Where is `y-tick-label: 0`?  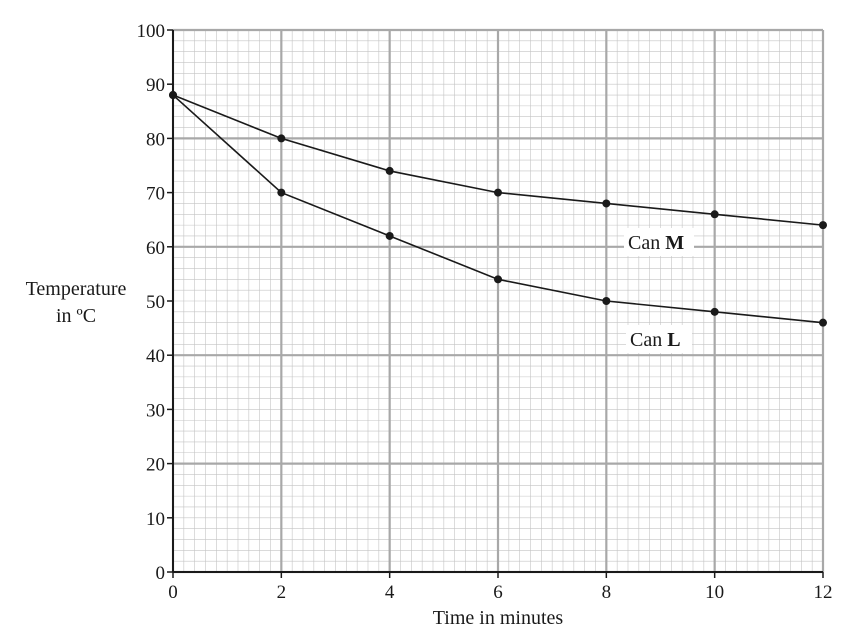 y-tick-label: 0 is located at coordinates (161, 573).